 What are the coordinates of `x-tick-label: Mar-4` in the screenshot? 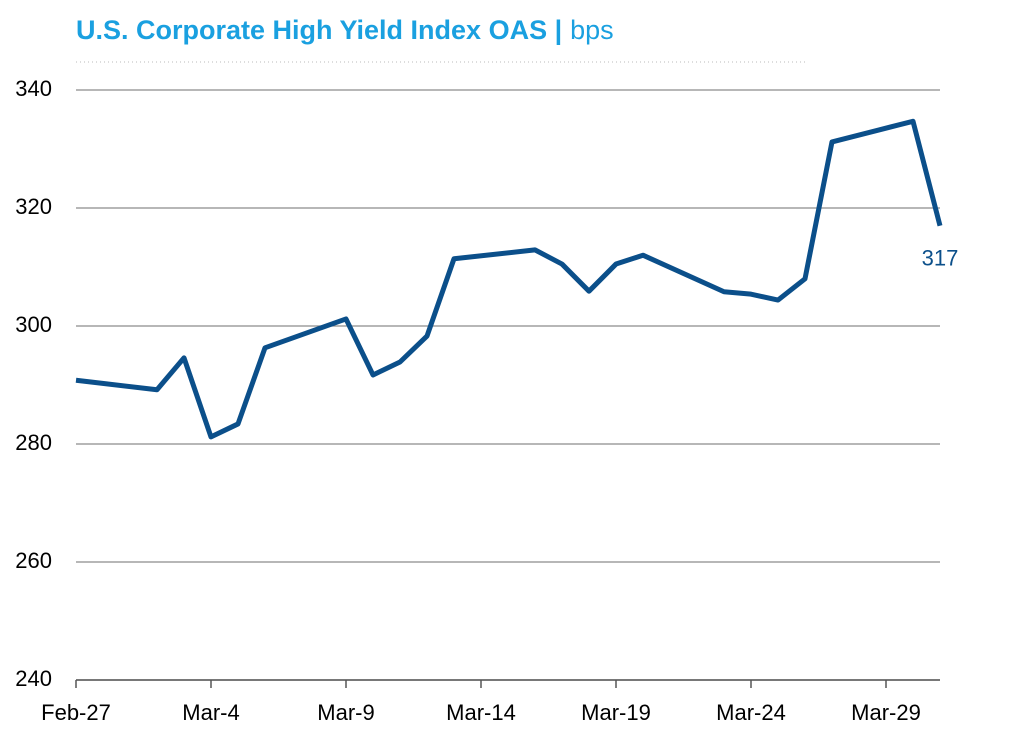 It's located at (210, 712).